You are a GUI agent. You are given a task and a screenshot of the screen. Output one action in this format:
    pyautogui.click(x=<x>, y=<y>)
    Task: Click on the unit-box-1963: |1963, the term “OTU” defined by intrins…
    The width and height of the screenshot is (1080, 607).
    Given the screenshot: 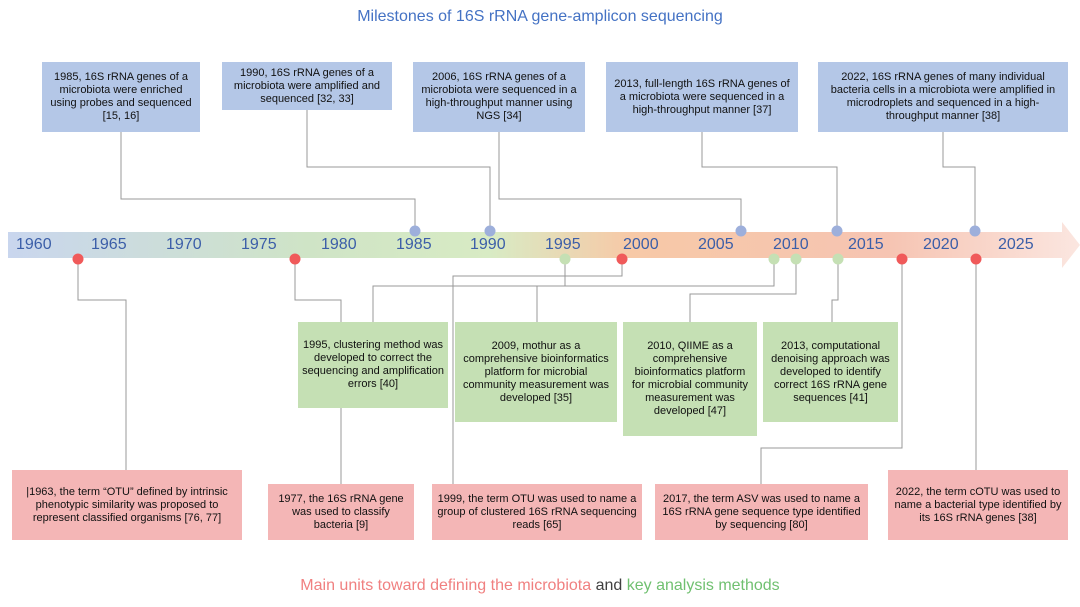 What is the action you would take?
    pyautogui.click(x=127, y=505)
    